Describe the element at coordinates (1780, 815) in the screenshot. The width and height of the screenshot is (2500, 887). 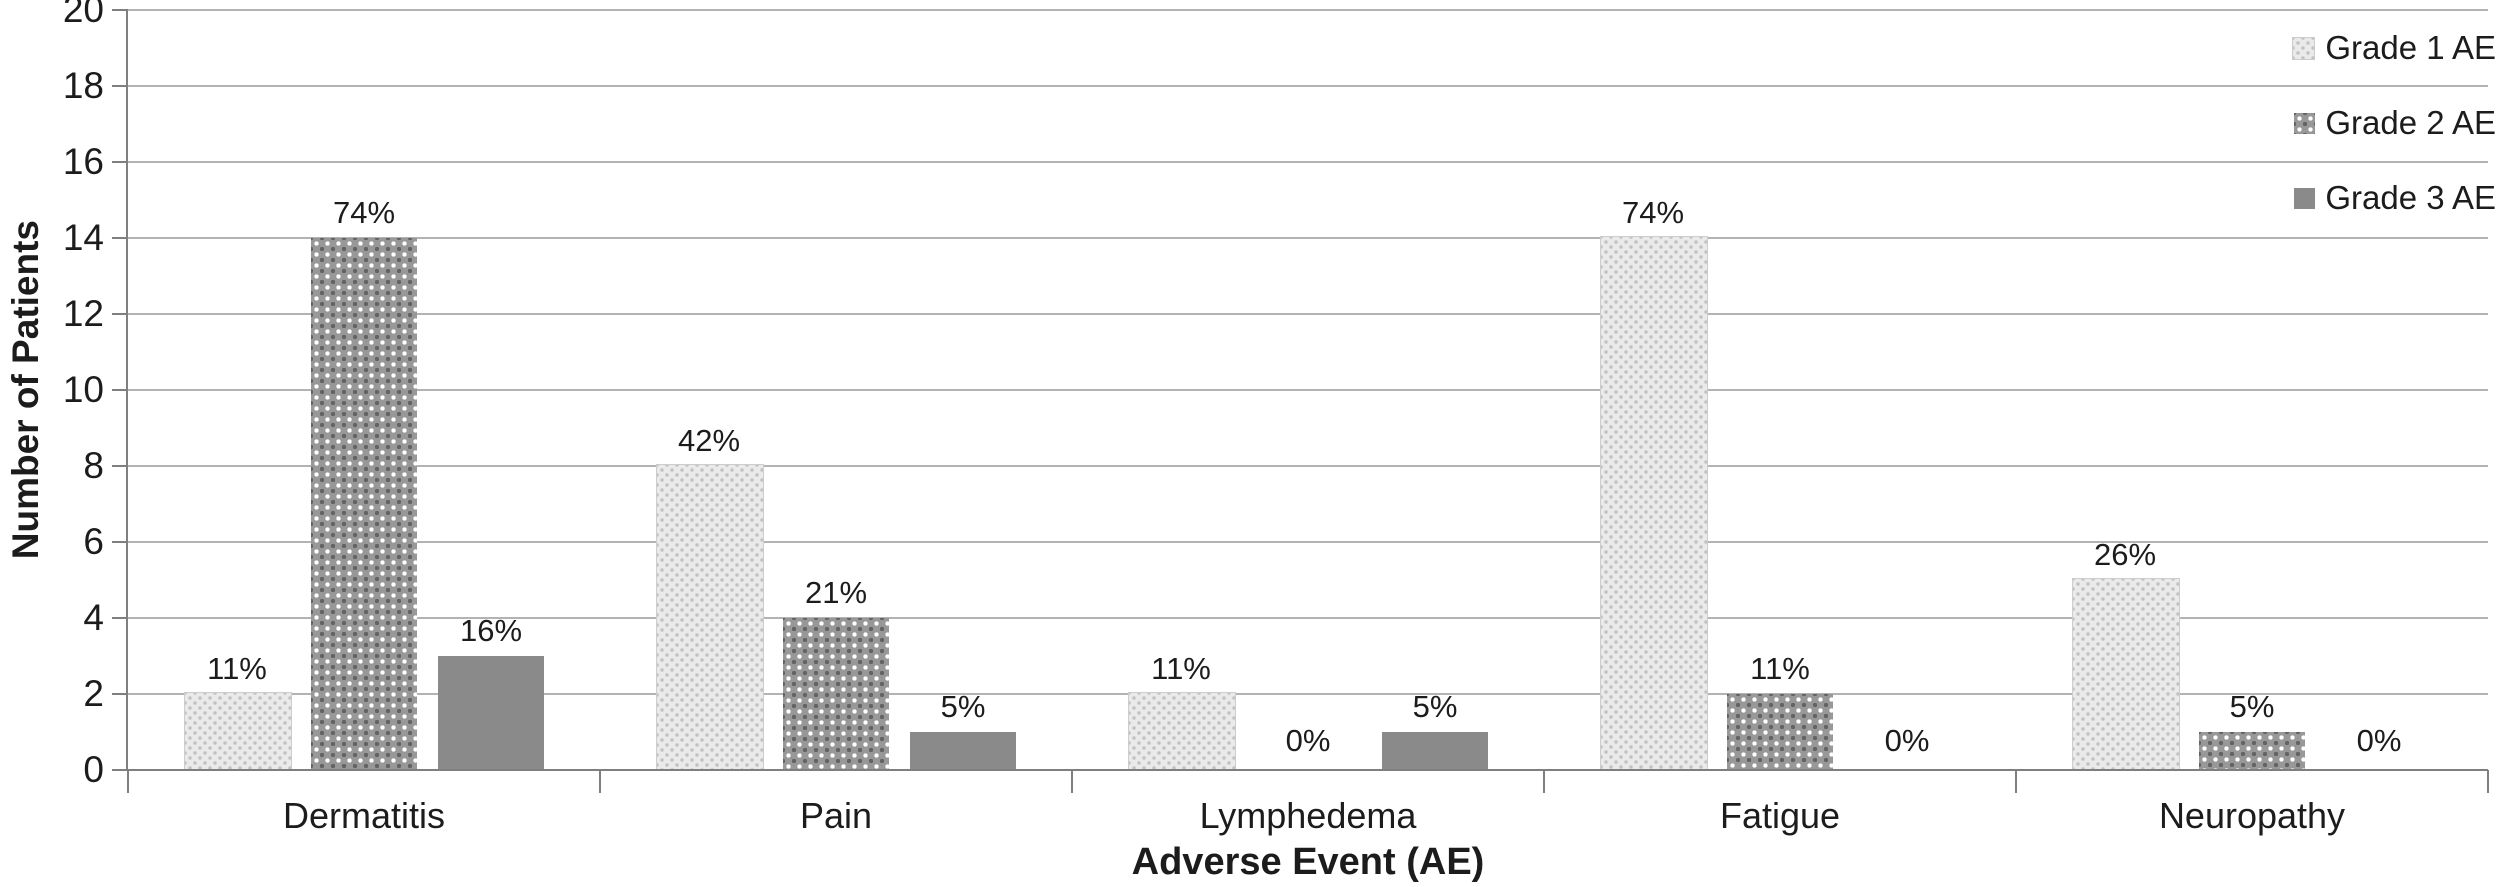
I see `category-label: Fatigue` at that location.